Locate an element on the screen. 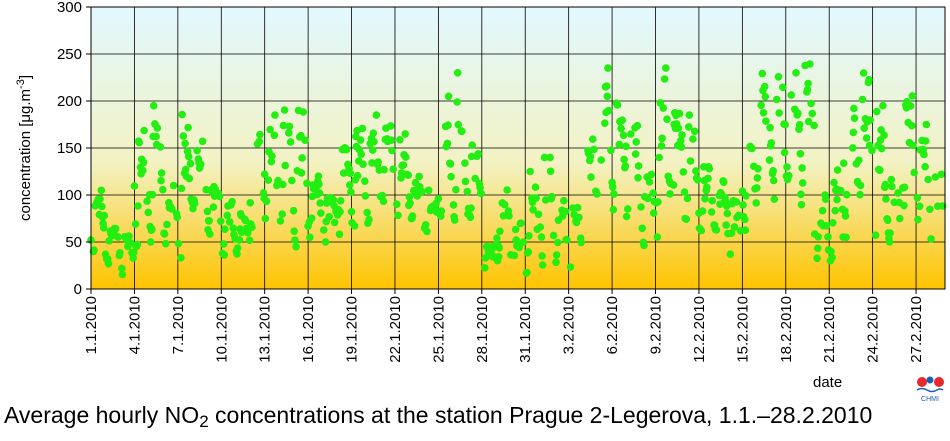 The width and height of the screenshot is (950, 441). y-tick-label: 200 is located at coordinates (69, 101).